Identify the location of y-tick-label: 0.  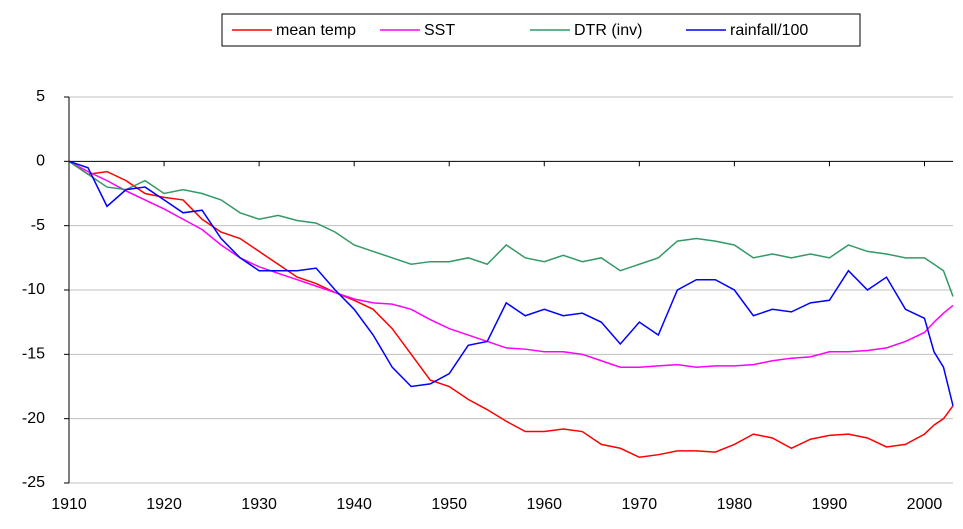
(40, 161).